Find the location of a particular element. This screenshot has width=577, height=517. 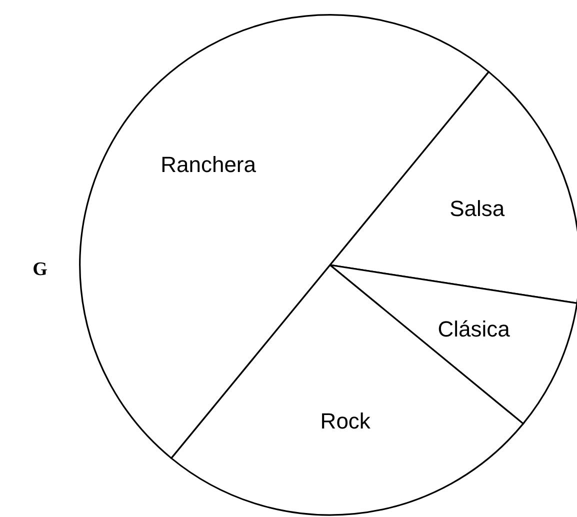

slice-label: Clásica is located at coordinates (474, 329).